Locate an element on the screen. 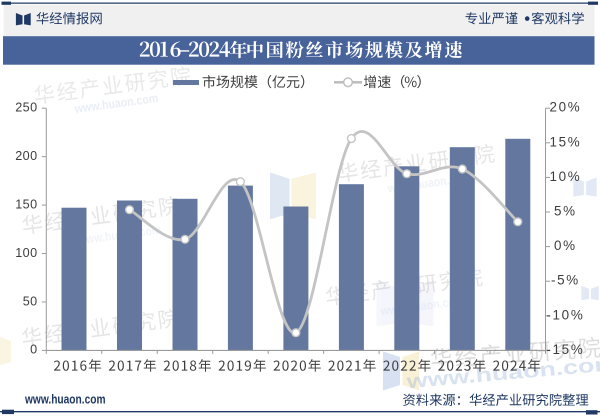  svg-text: 150 is located at coordinates (26, 204).